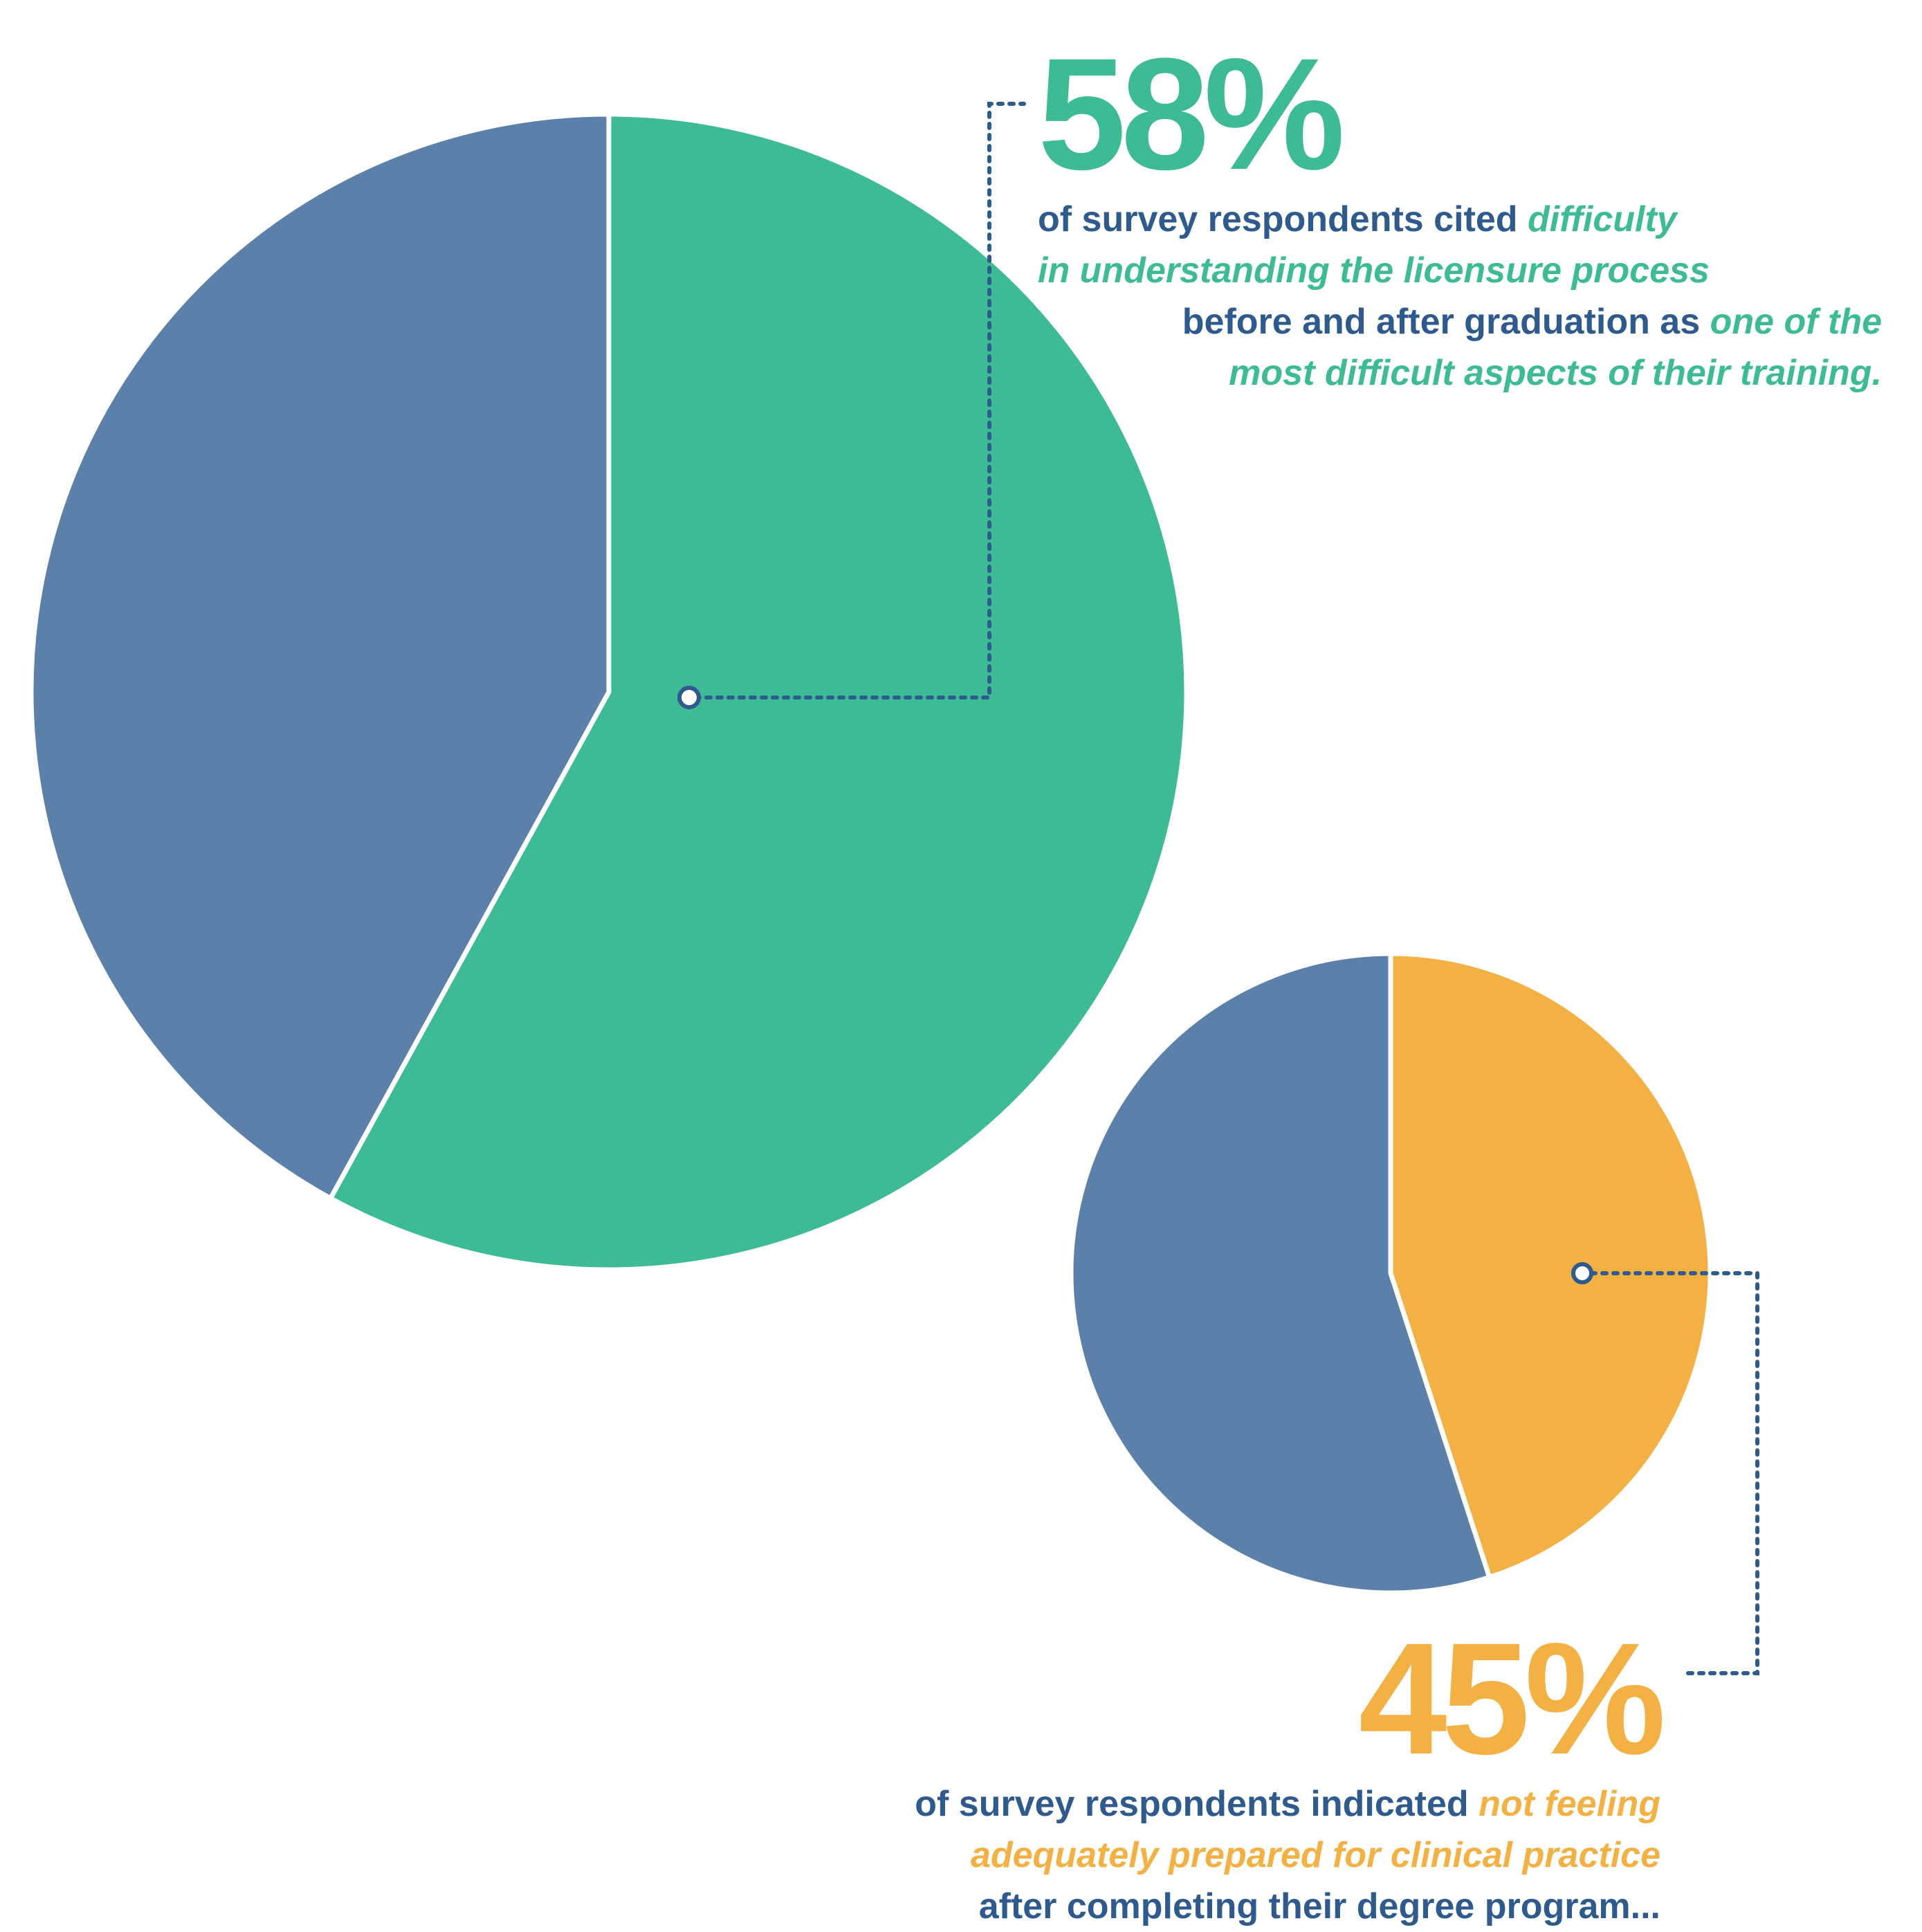 The width and height of the screenshot is (1922, 1932). I want to click on stat-licensure-line-1: of survey respondents cited difficulty, so click(1460, 219).